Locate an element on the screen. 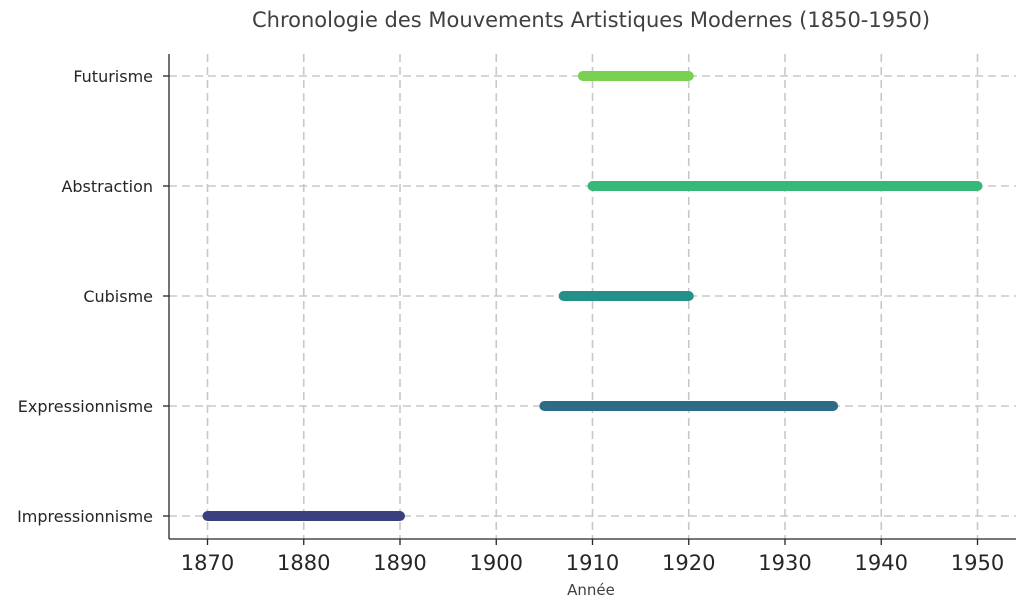 This screenshot has width=1024, height=608. x-tick-label-1900: 1900 is located at coordinates (496, 563).